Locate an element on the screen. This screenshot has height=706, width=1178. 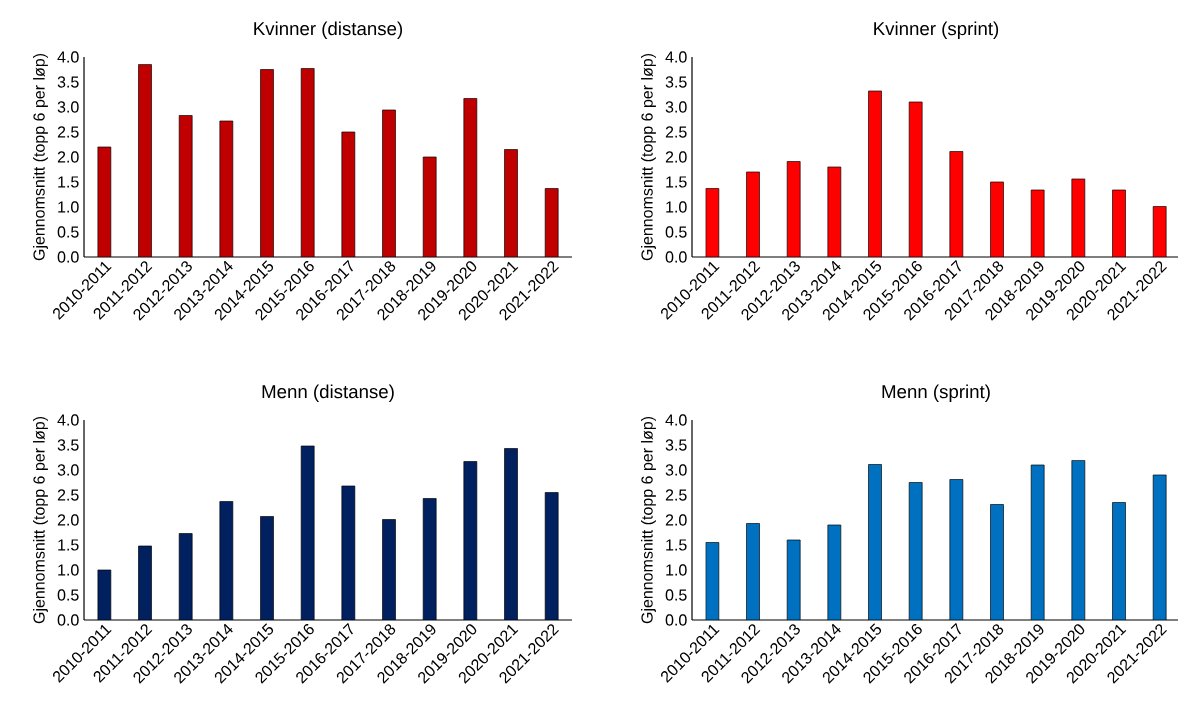
chart-title: Kvinner (sprint) is located at coordinates (936, 30).